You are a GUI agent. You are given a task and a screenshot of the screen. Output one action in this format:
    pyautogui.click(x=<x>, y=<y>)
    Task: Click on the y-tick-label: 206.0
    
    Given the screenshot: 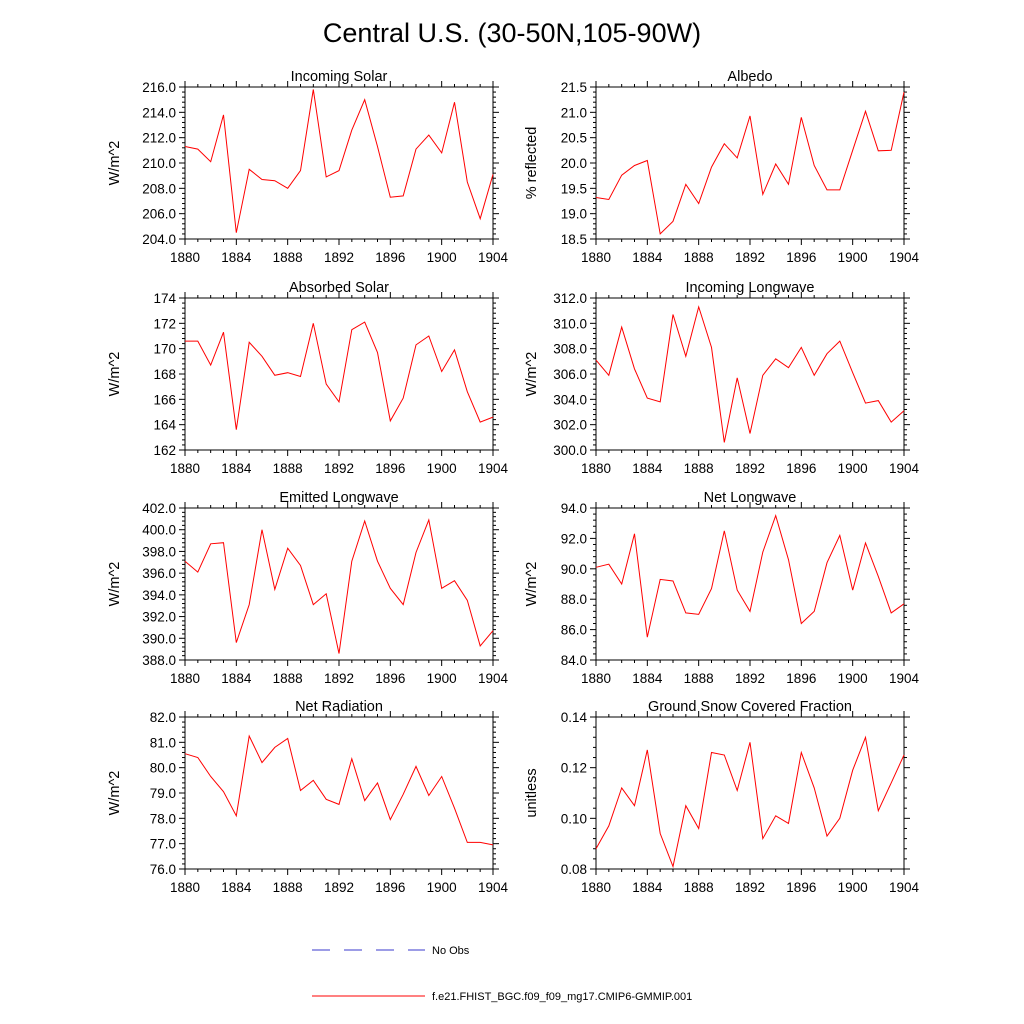 What is the action you would take?
    pyautogui.click(x=159, y=214)
    